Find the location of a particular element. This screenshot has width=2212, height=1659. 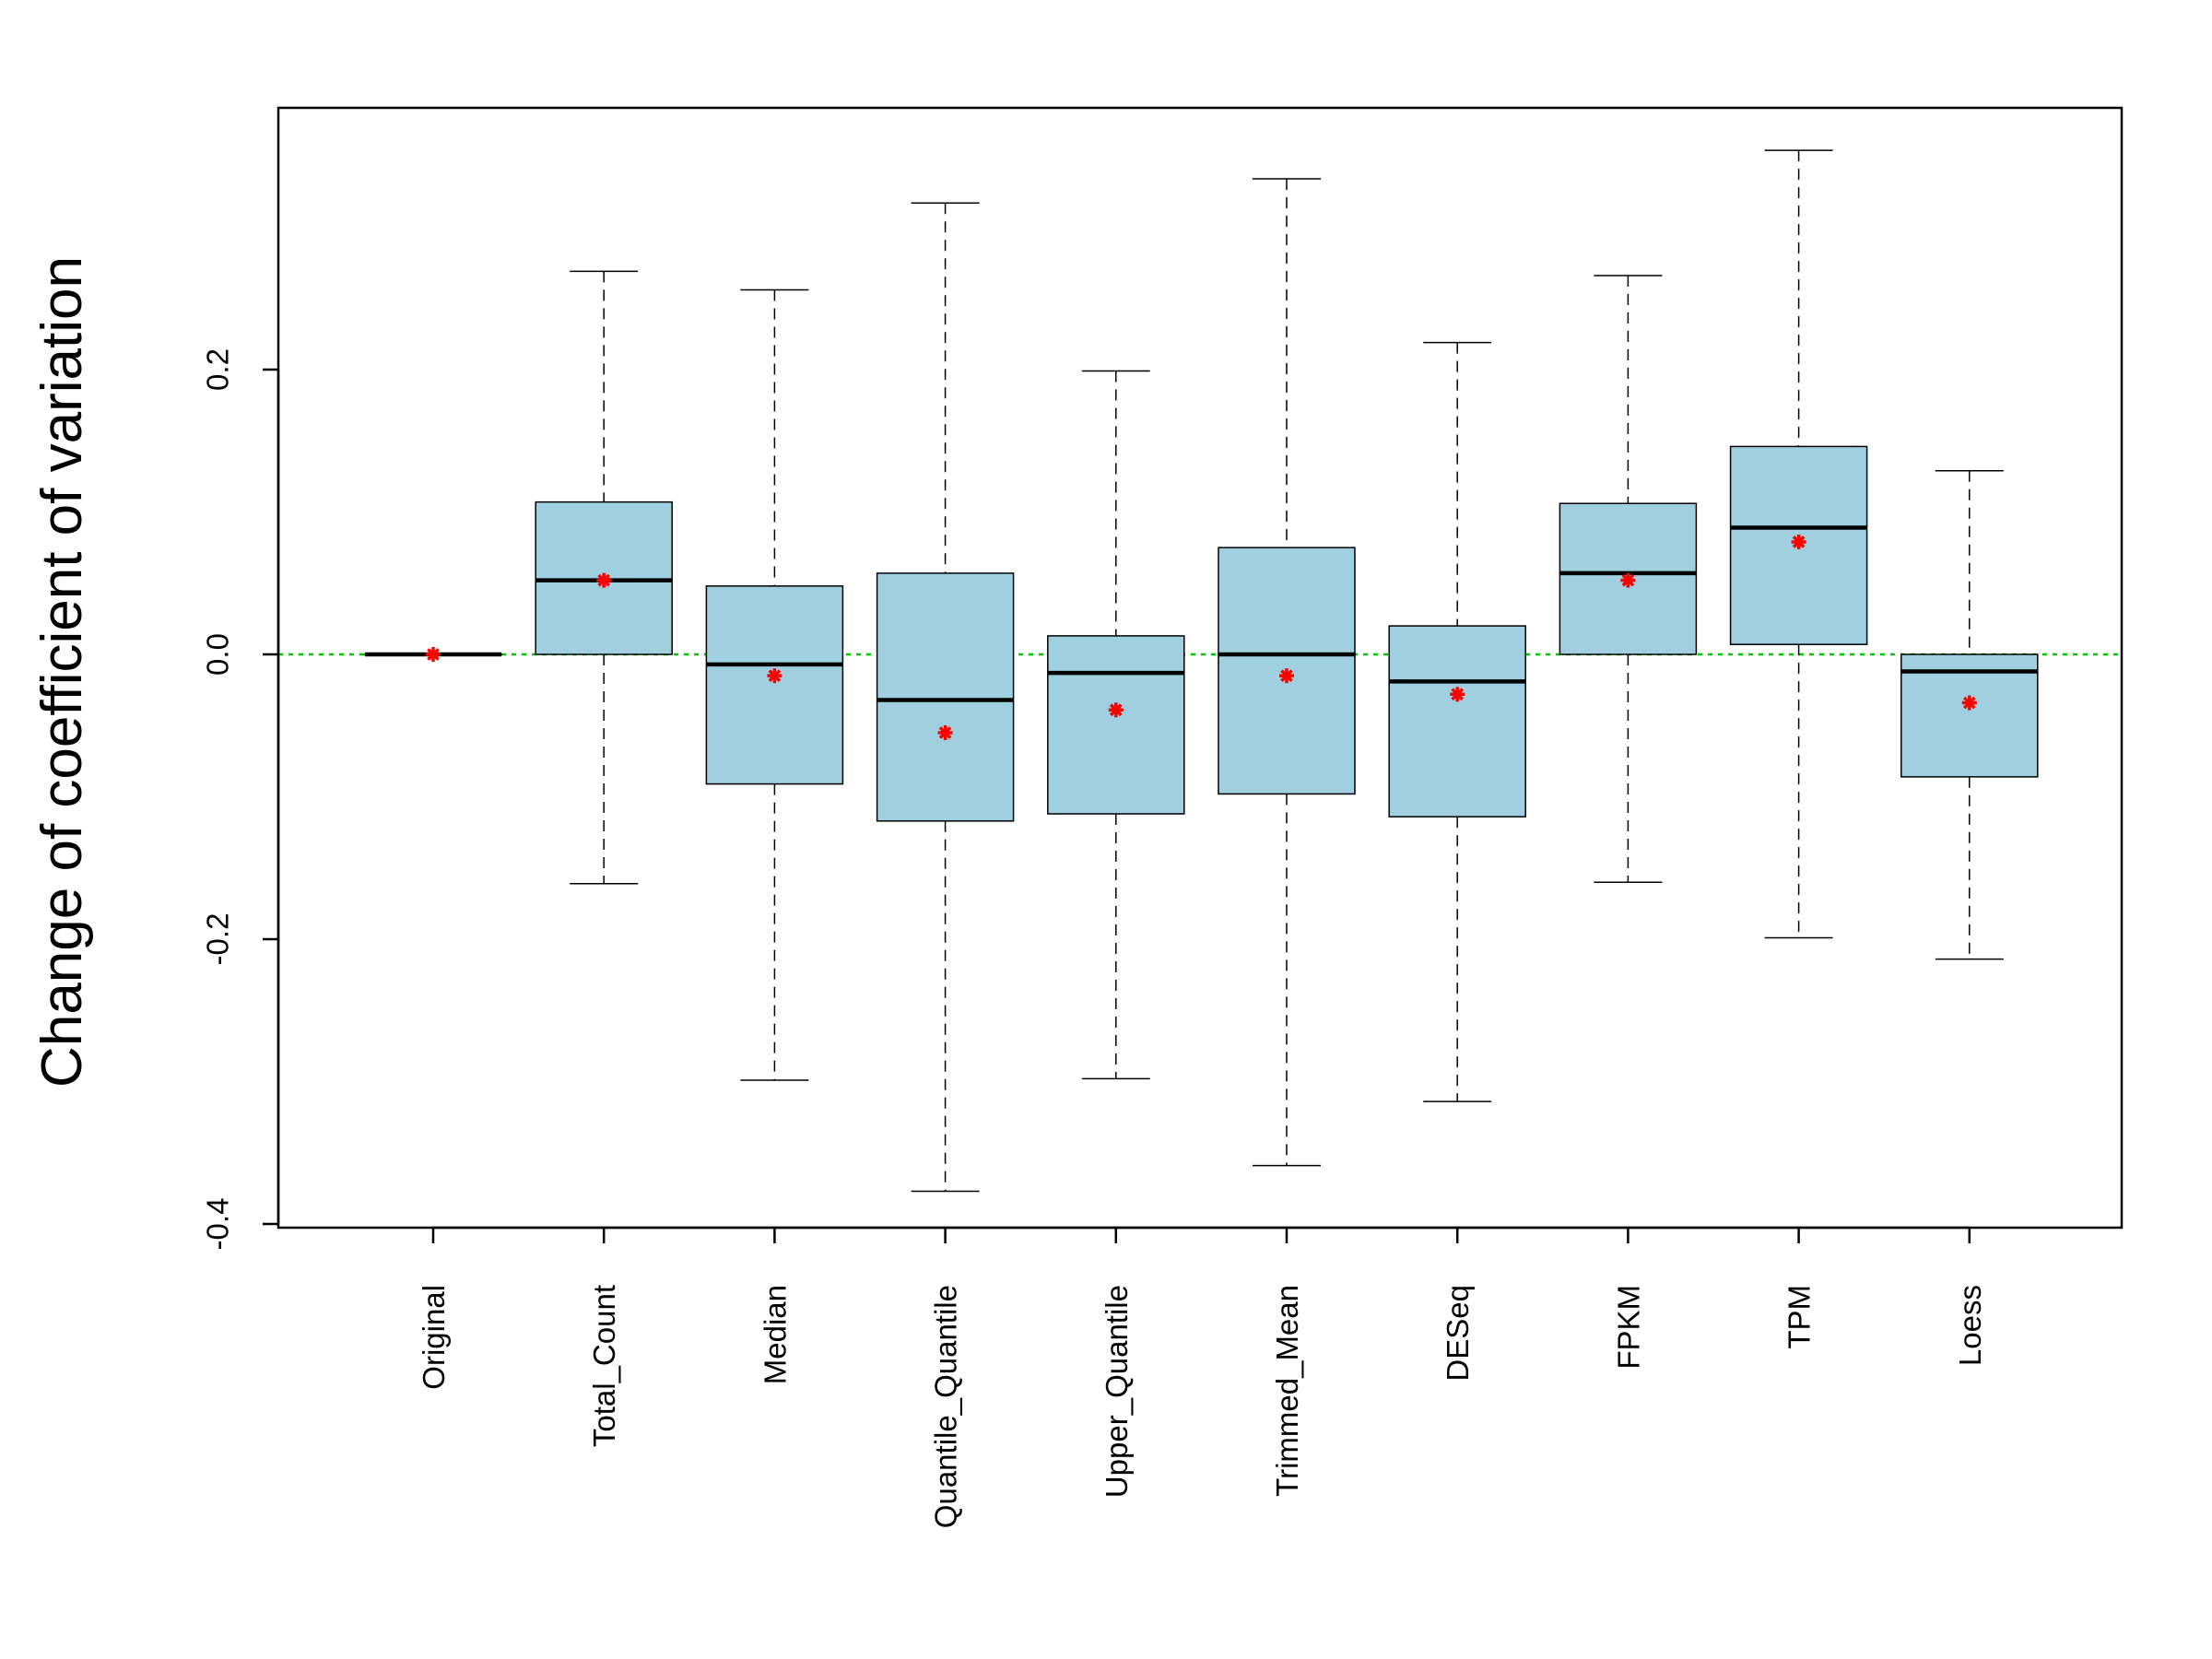

x-tick-label-tpm: TPM is located at coordinates (1800, 1317).